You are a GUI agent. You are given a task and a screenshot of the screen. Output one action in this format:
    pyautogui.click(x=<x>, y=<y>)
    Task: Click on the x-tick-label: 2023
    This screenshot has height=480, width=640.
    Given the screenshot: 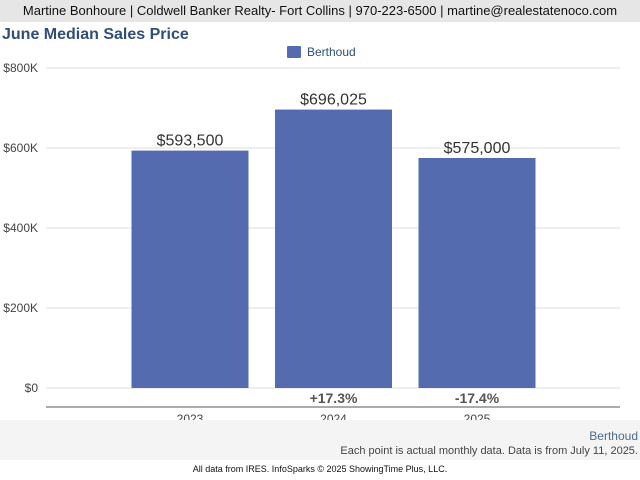 What is the action you would take?
    pyautogui.click(x=190, y=416)
    